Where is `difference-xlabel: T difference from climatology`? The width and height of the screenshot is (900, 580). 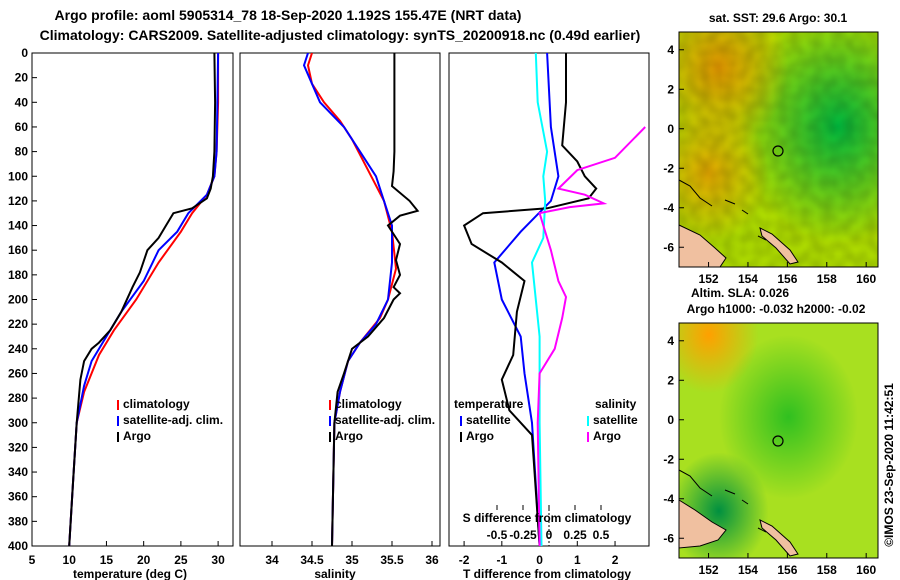 difference-xlabel: T difference from climatology is located at coordinates (547, 573).